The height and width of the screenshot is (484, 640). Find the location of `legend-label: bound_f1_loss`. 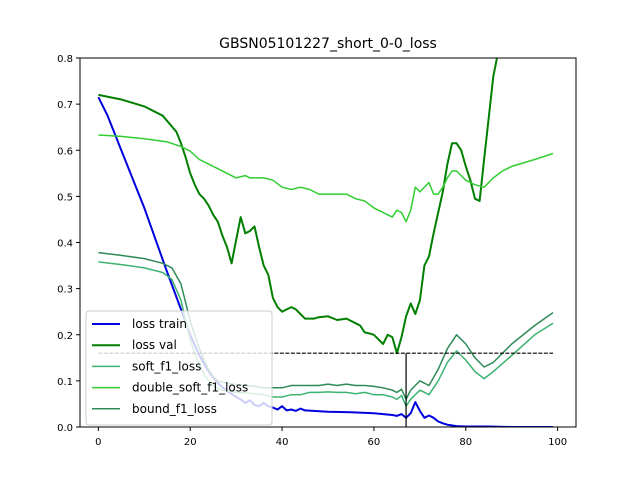

legend-label: bound_f1_loss is located at coordinates (174, 409).